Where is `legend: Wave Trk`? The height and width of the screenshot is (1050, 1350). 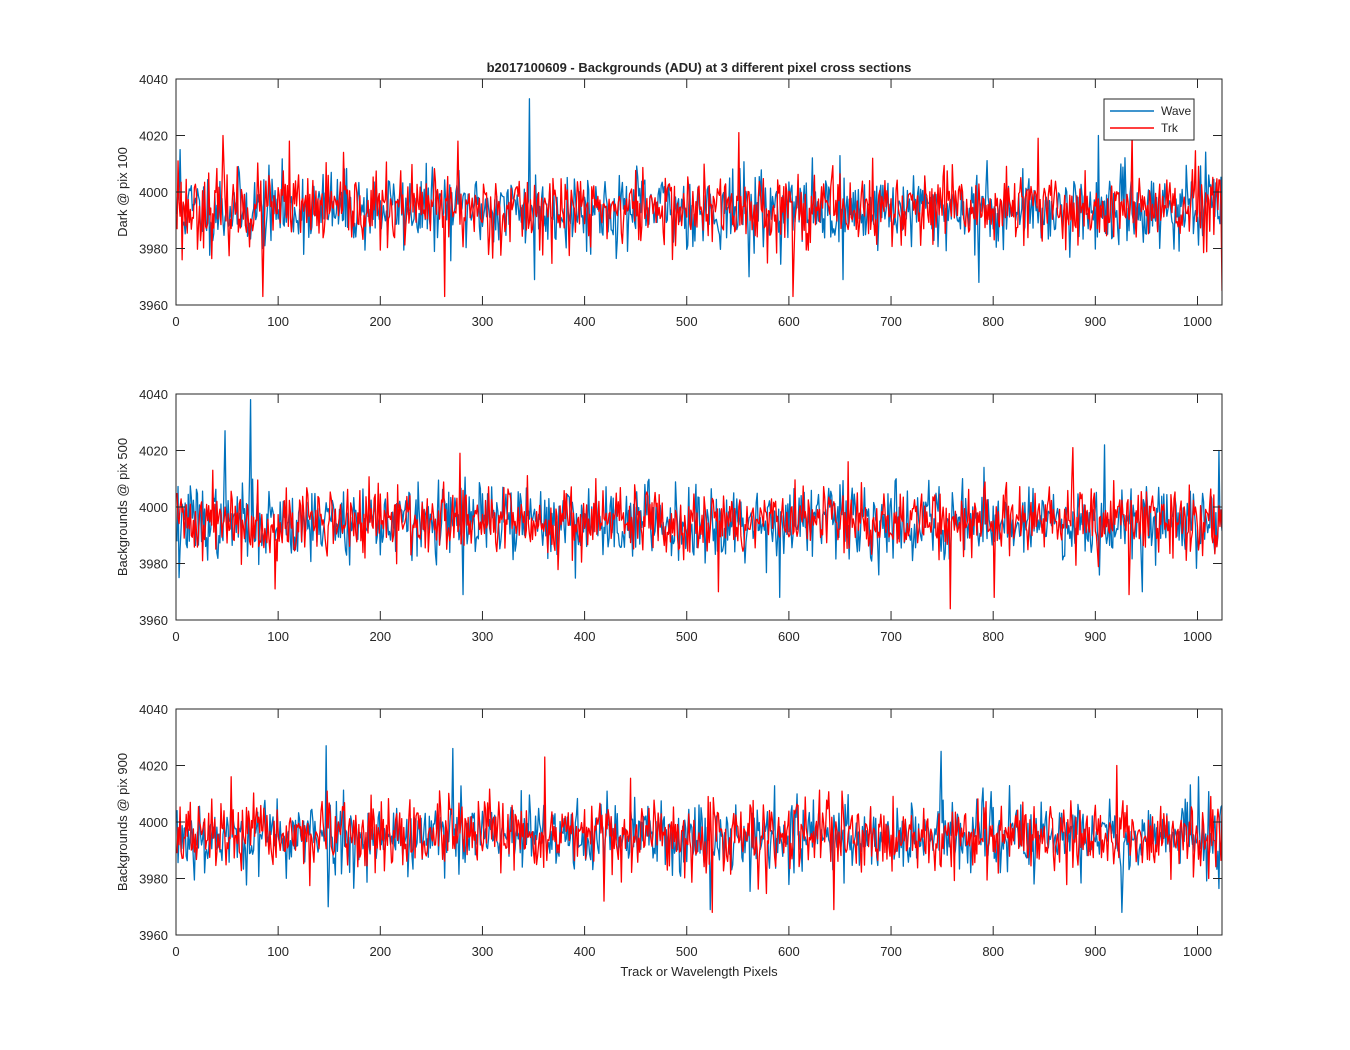 legend: Wave Trk is located at coordinates (1149, 119).